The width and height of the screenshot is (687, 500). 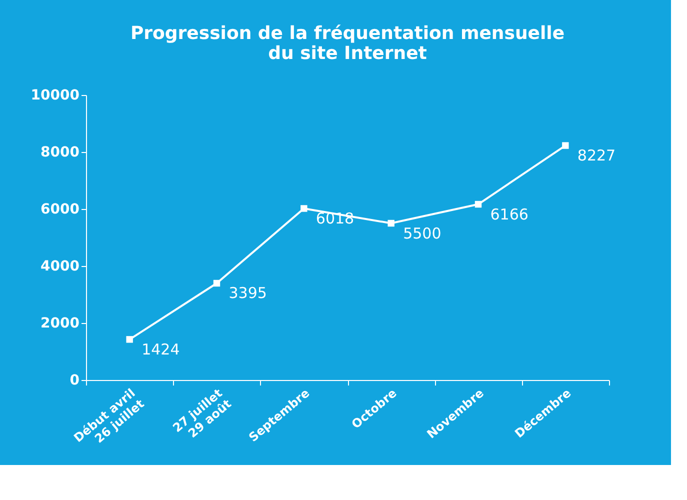 What do you see at coordinates (347, 43) in the screenshot?
I see `chart-title: Progression de la fréquentation mensuelle du site Internet` at bounding box center [347, 43].